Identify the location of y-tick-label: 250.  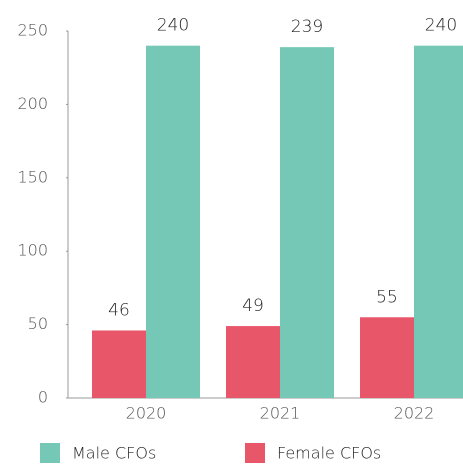
(32, 30).